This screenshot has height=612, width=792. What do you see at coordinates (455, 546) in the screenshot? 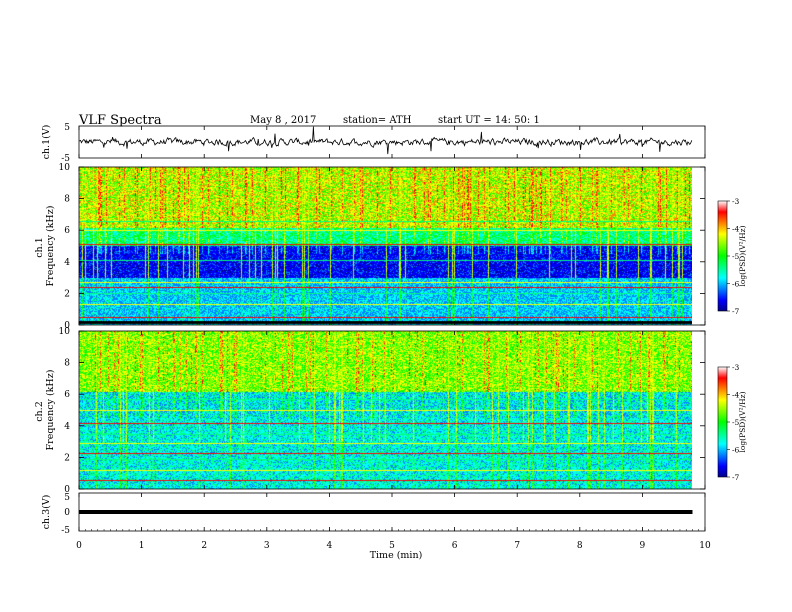
I see `time-tick-label: 6` at bounding box center [455, 546].